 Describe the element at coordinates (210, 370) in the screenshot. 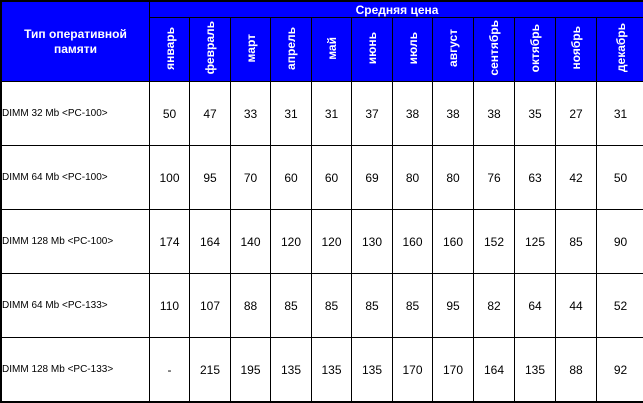

I see `price-cell: 215` at that location.